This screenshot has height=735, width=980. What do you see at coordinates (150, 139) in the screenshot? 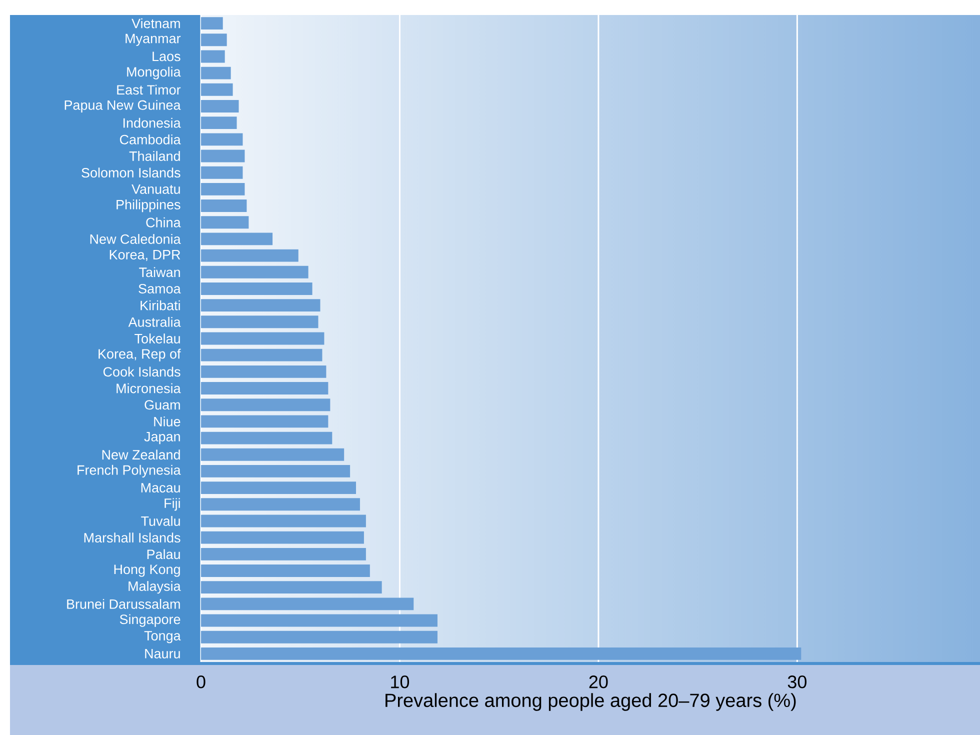
I see `y-tick-label: Cambodia` at bounding box center [150, 139].